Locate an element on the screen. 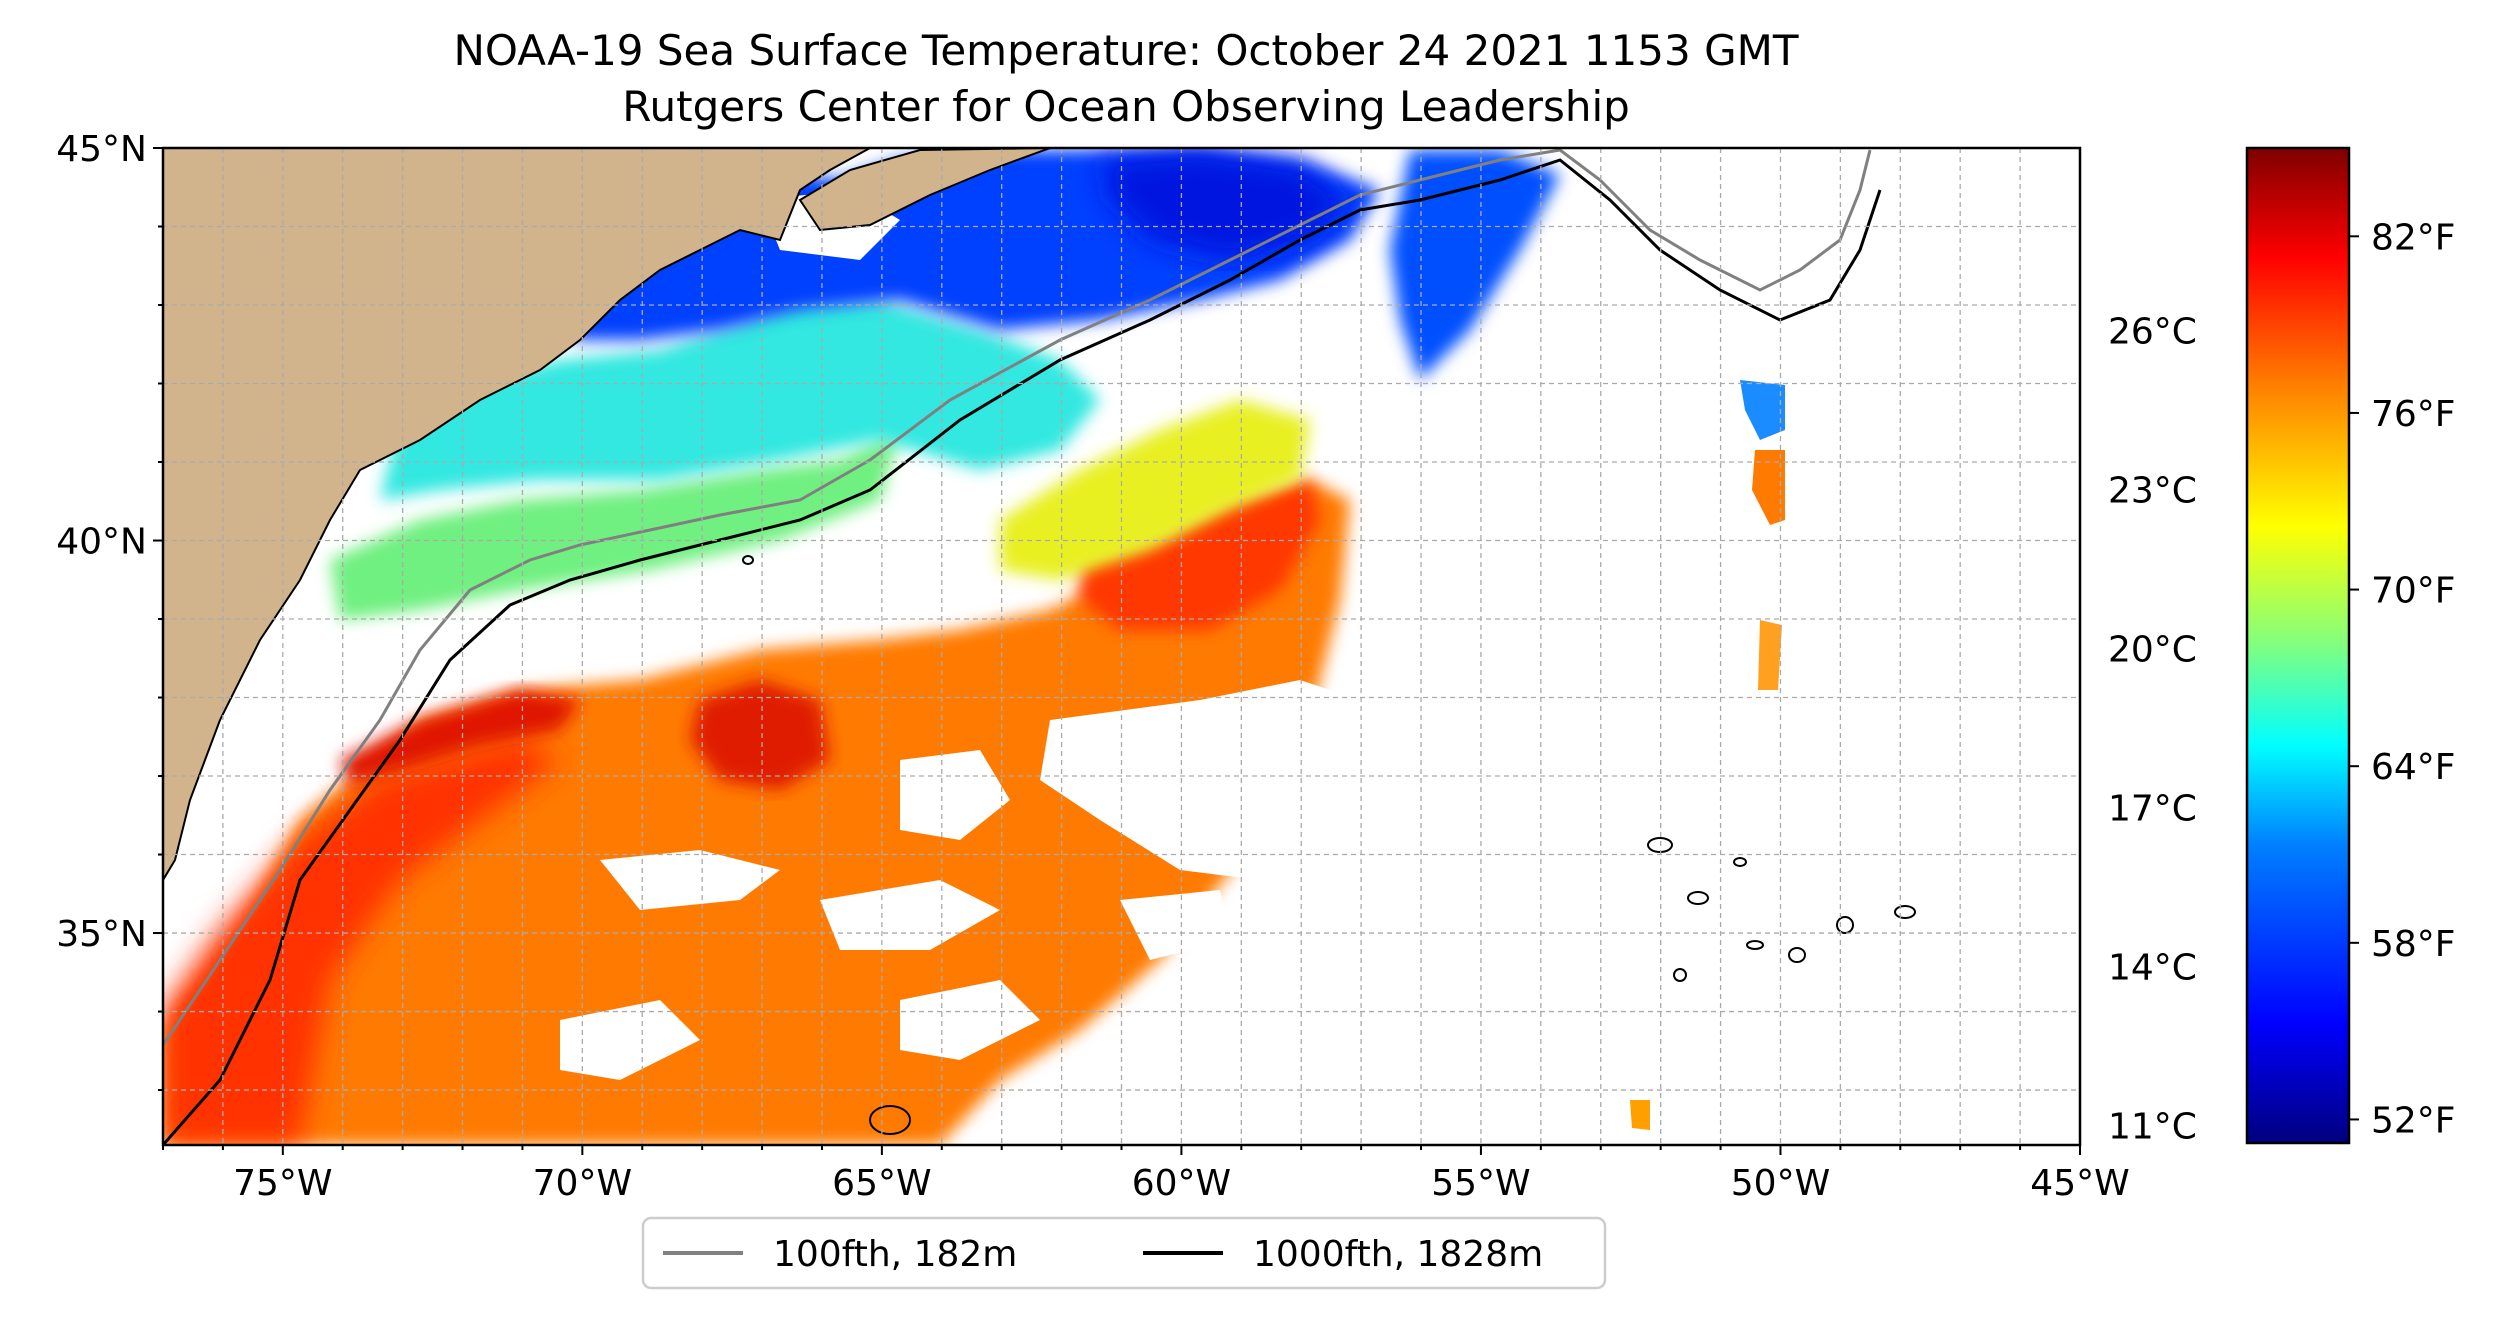 This screenshot has height=1318, width=2502. x-tick-label: 55°W is located at coordinates (1480, 1183).